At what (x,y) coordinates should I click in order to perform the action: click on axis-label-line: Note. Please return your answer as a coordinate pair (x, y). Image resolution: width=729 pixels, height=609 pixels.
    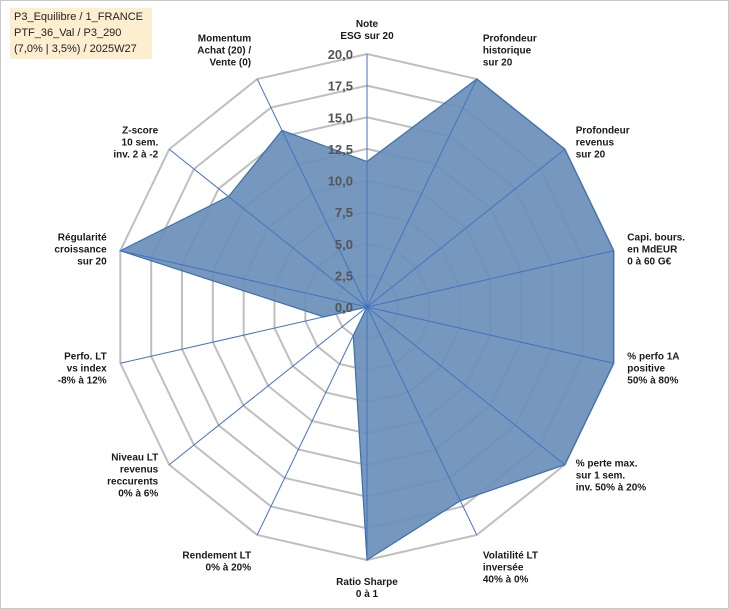
    Looking at the image, I should click on (367, 24).